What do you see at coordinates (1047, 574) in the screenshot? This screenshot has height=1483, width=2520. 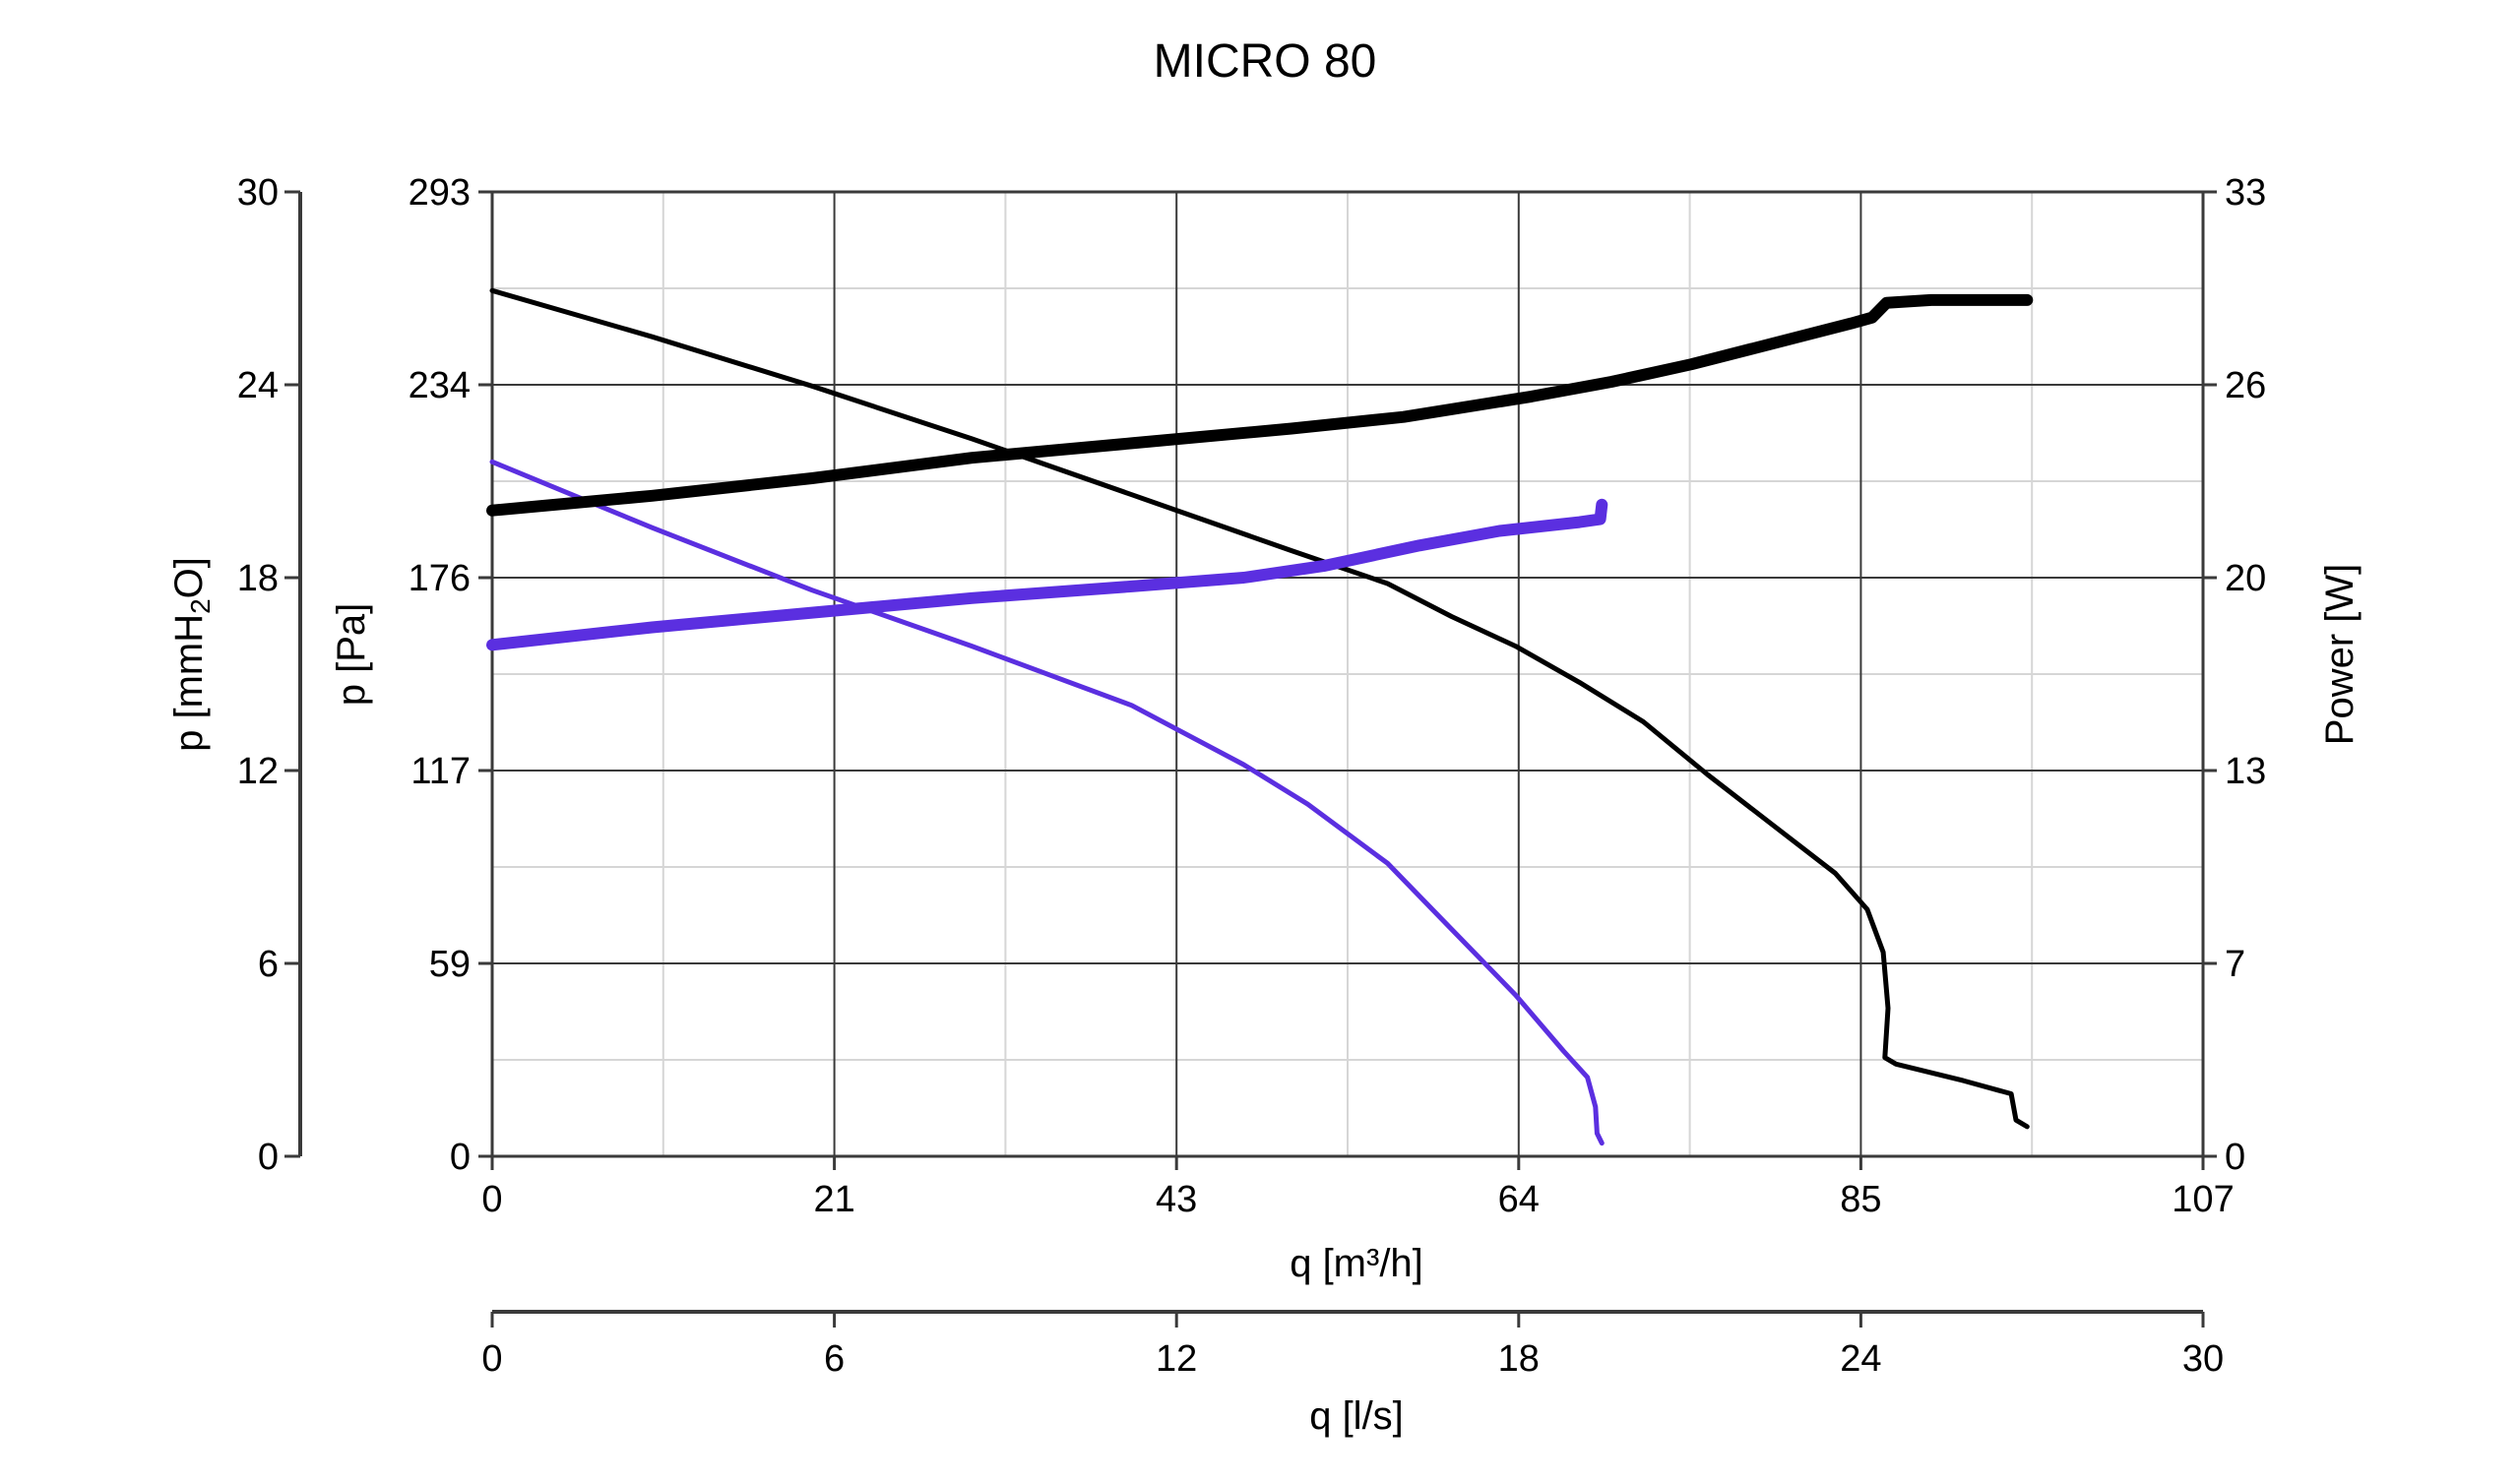 I see `power-curve-low` at bounding box center [1047, 574].